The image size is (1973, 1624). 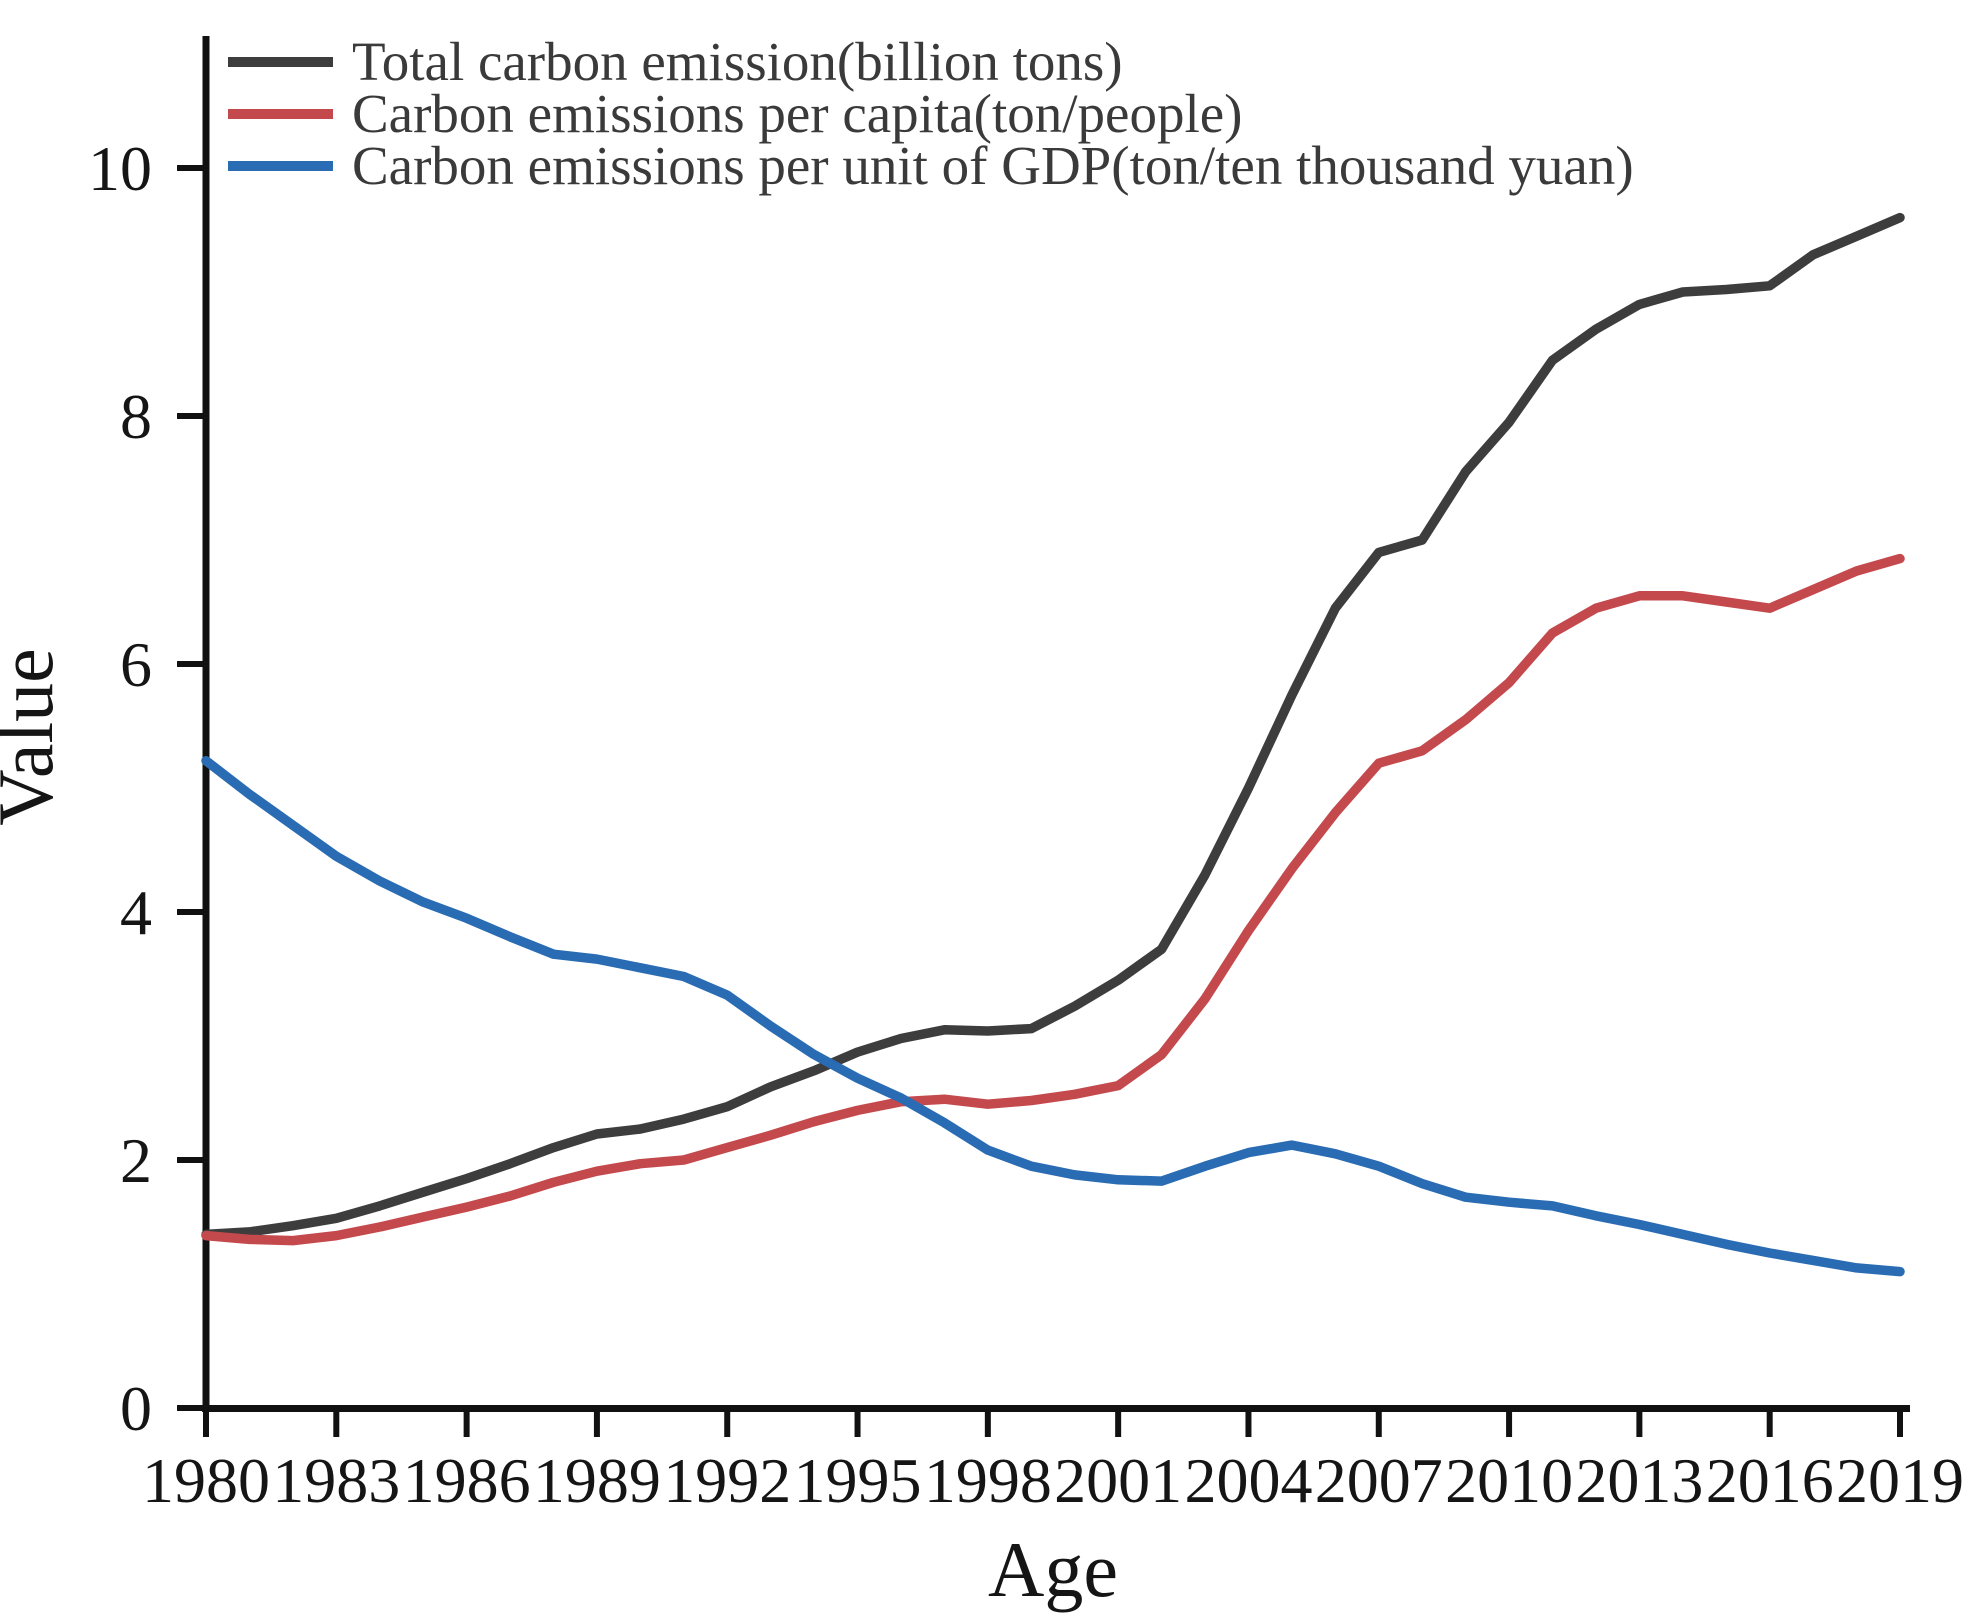 What do you see at coordinates (136, 1408) in the screenshot?
I see `y-tick-label: 0` at bounding box center [136, 1408].